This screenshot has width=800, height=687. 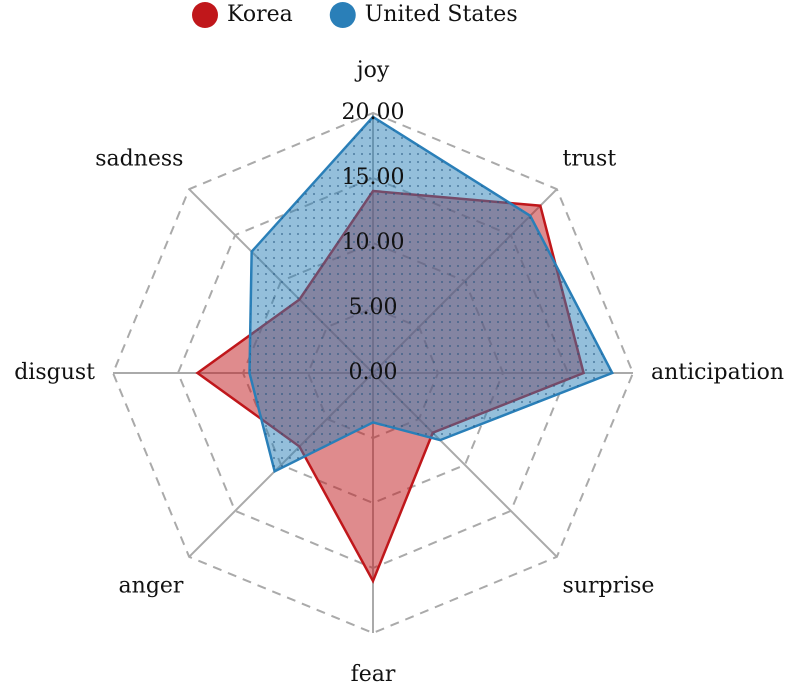 What do you see at coordinates (151, 586) in the screenshot?
I see `category-label: anger` at bounding box center [151, 586].